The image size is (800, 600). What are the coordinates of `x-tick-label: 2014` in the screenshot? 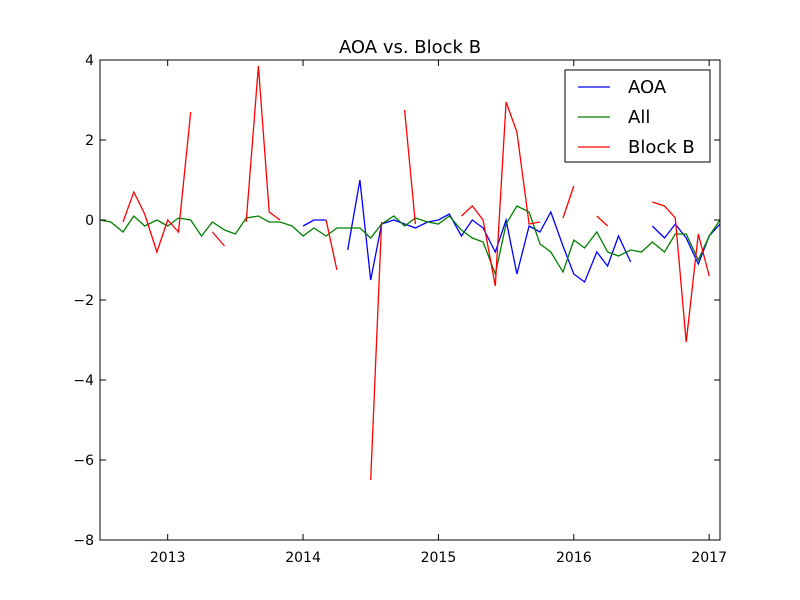 It's located at (303, 558).